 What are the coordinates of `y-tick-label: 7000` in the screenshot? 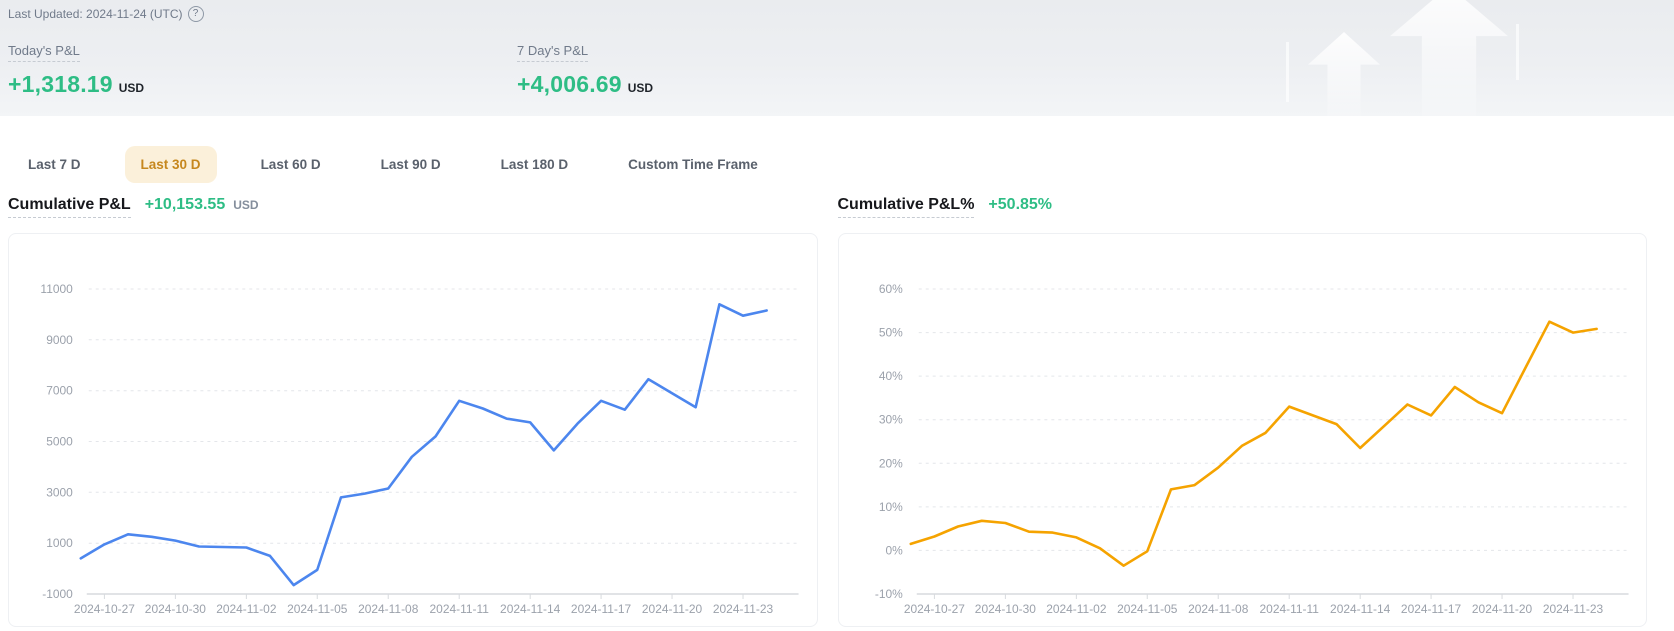 It's located at (59, 391).